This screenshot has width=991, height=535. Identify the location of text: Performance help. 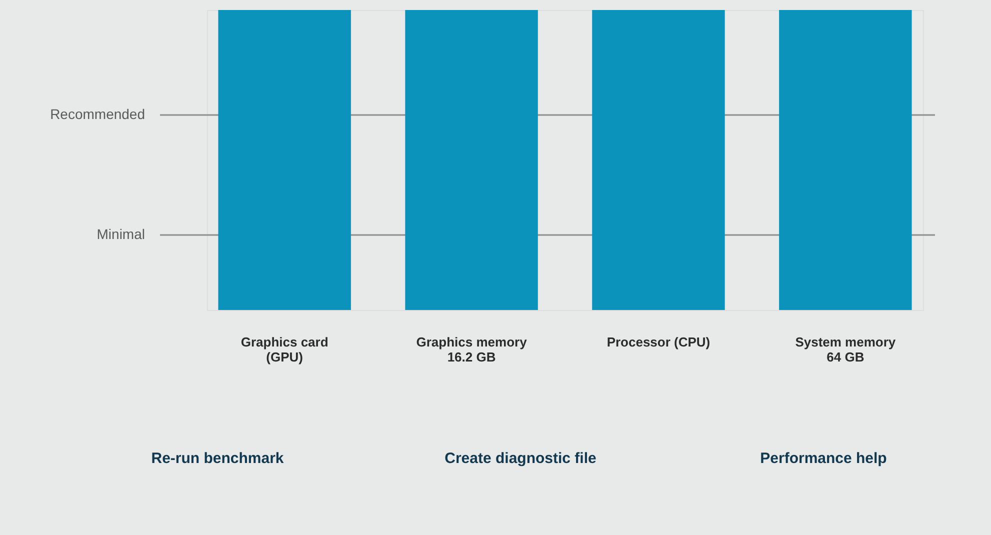
(823, 458).